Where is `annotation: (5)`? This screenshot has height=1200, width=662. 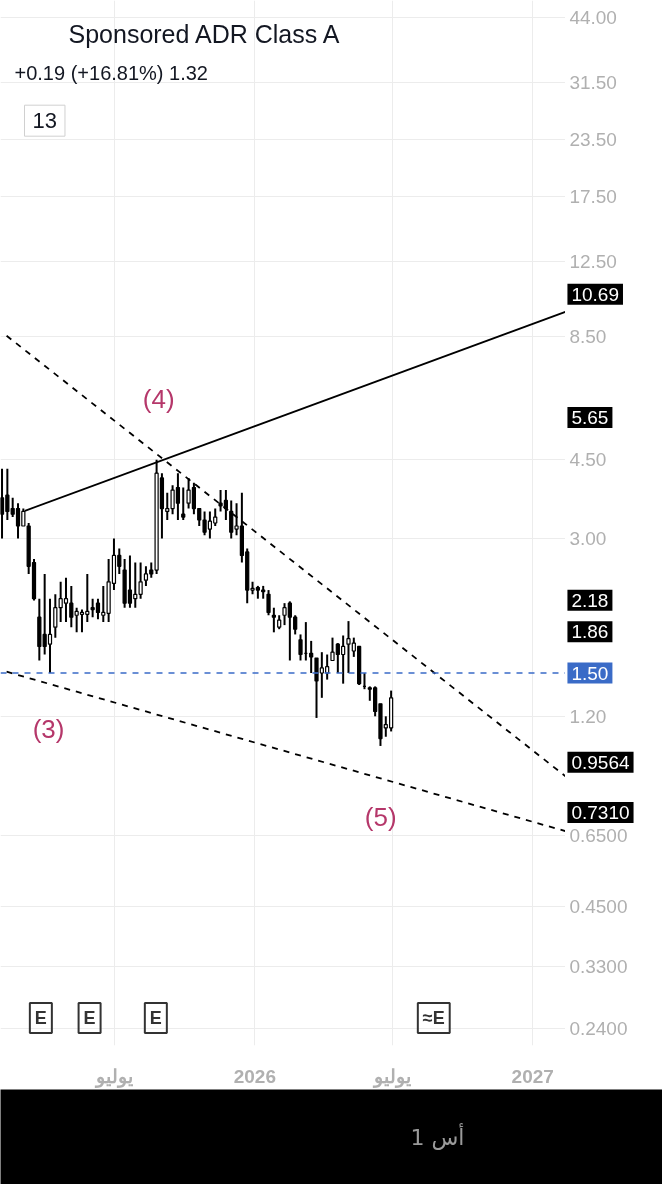 annotation: (5) is located at coordinates (380, 816).